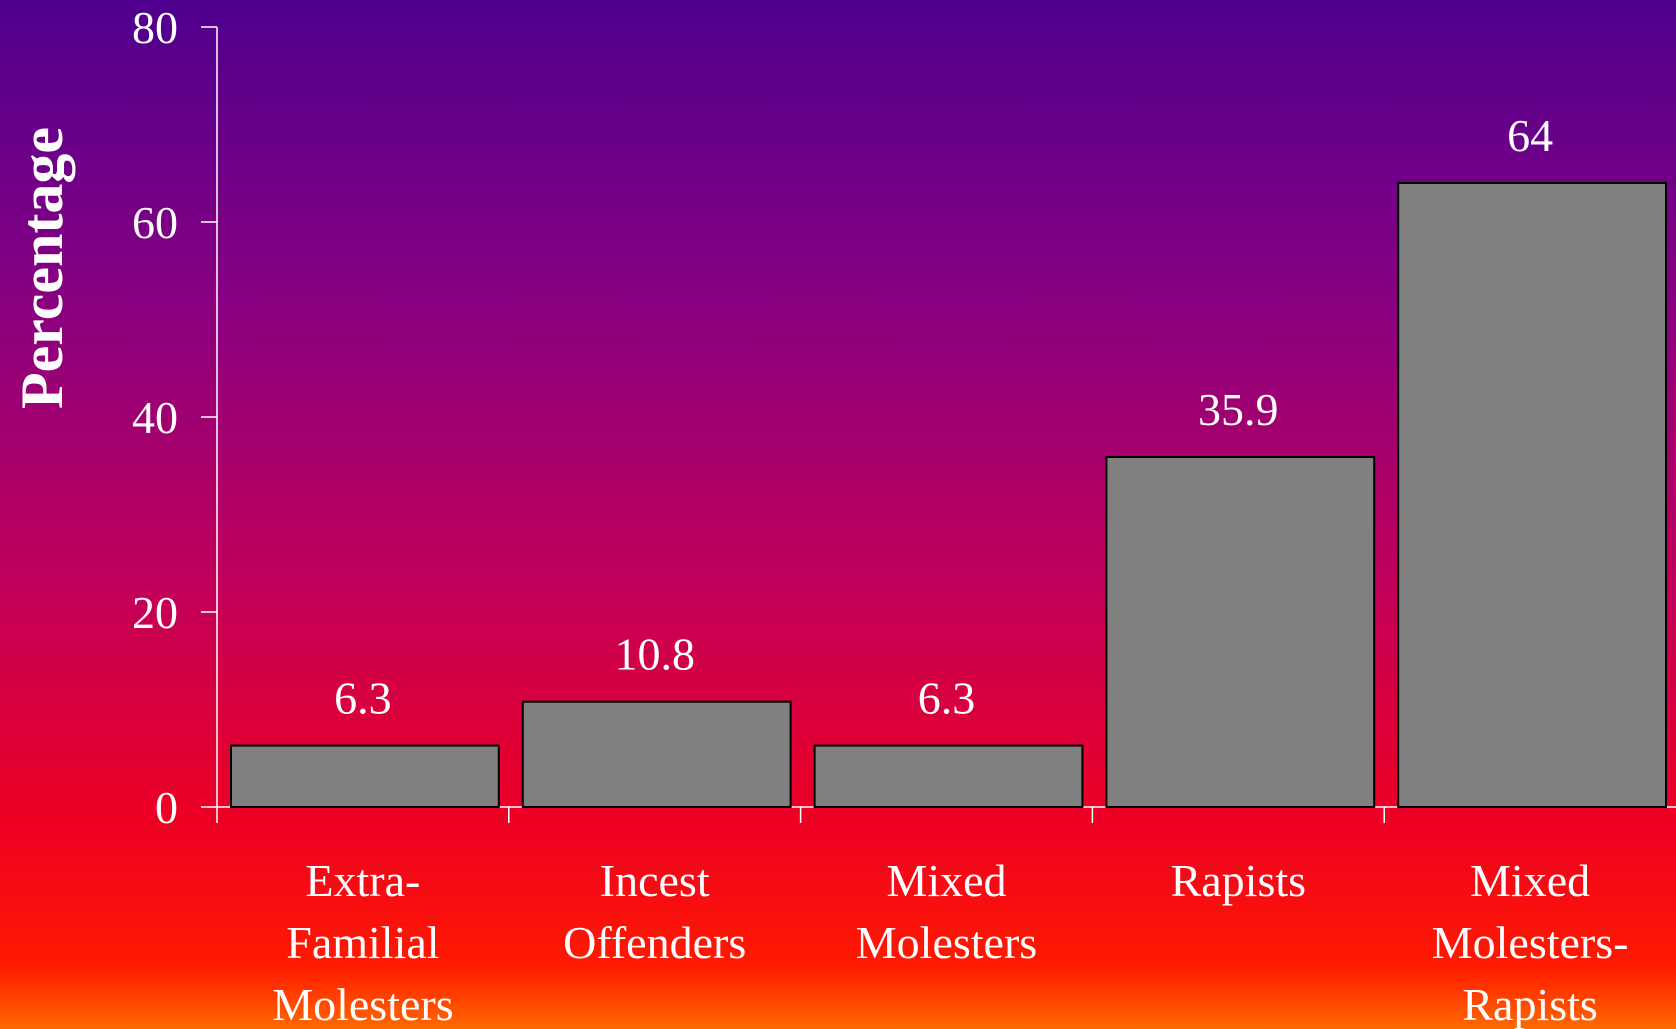 Image resolution: width=1676 pixels, height=1029 pixels. What do you see at coordinates (654, 942) in the screenshot?
I see `x-tick-label-line: Offenders` at bounding box center [654, 942].